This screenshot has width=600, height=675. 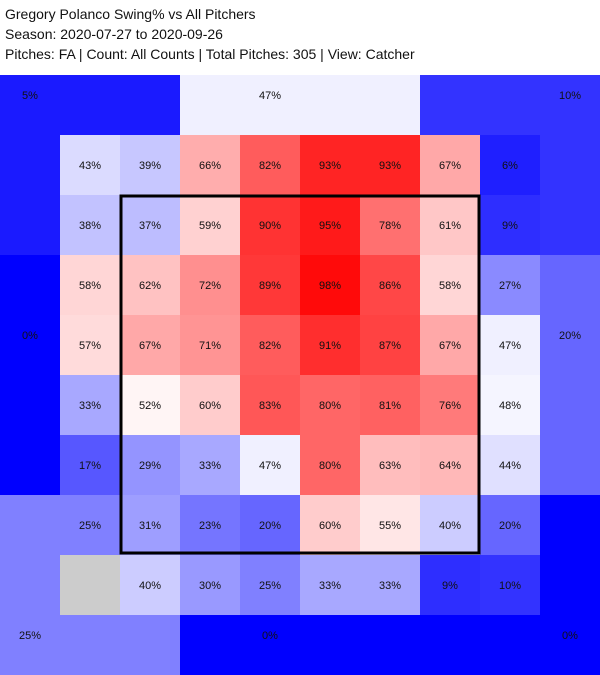 What do you see at coordinates (390, 585) in the screenshot?
I see `heatmap-cell-r8-c6` at bounding box center [390, 585].